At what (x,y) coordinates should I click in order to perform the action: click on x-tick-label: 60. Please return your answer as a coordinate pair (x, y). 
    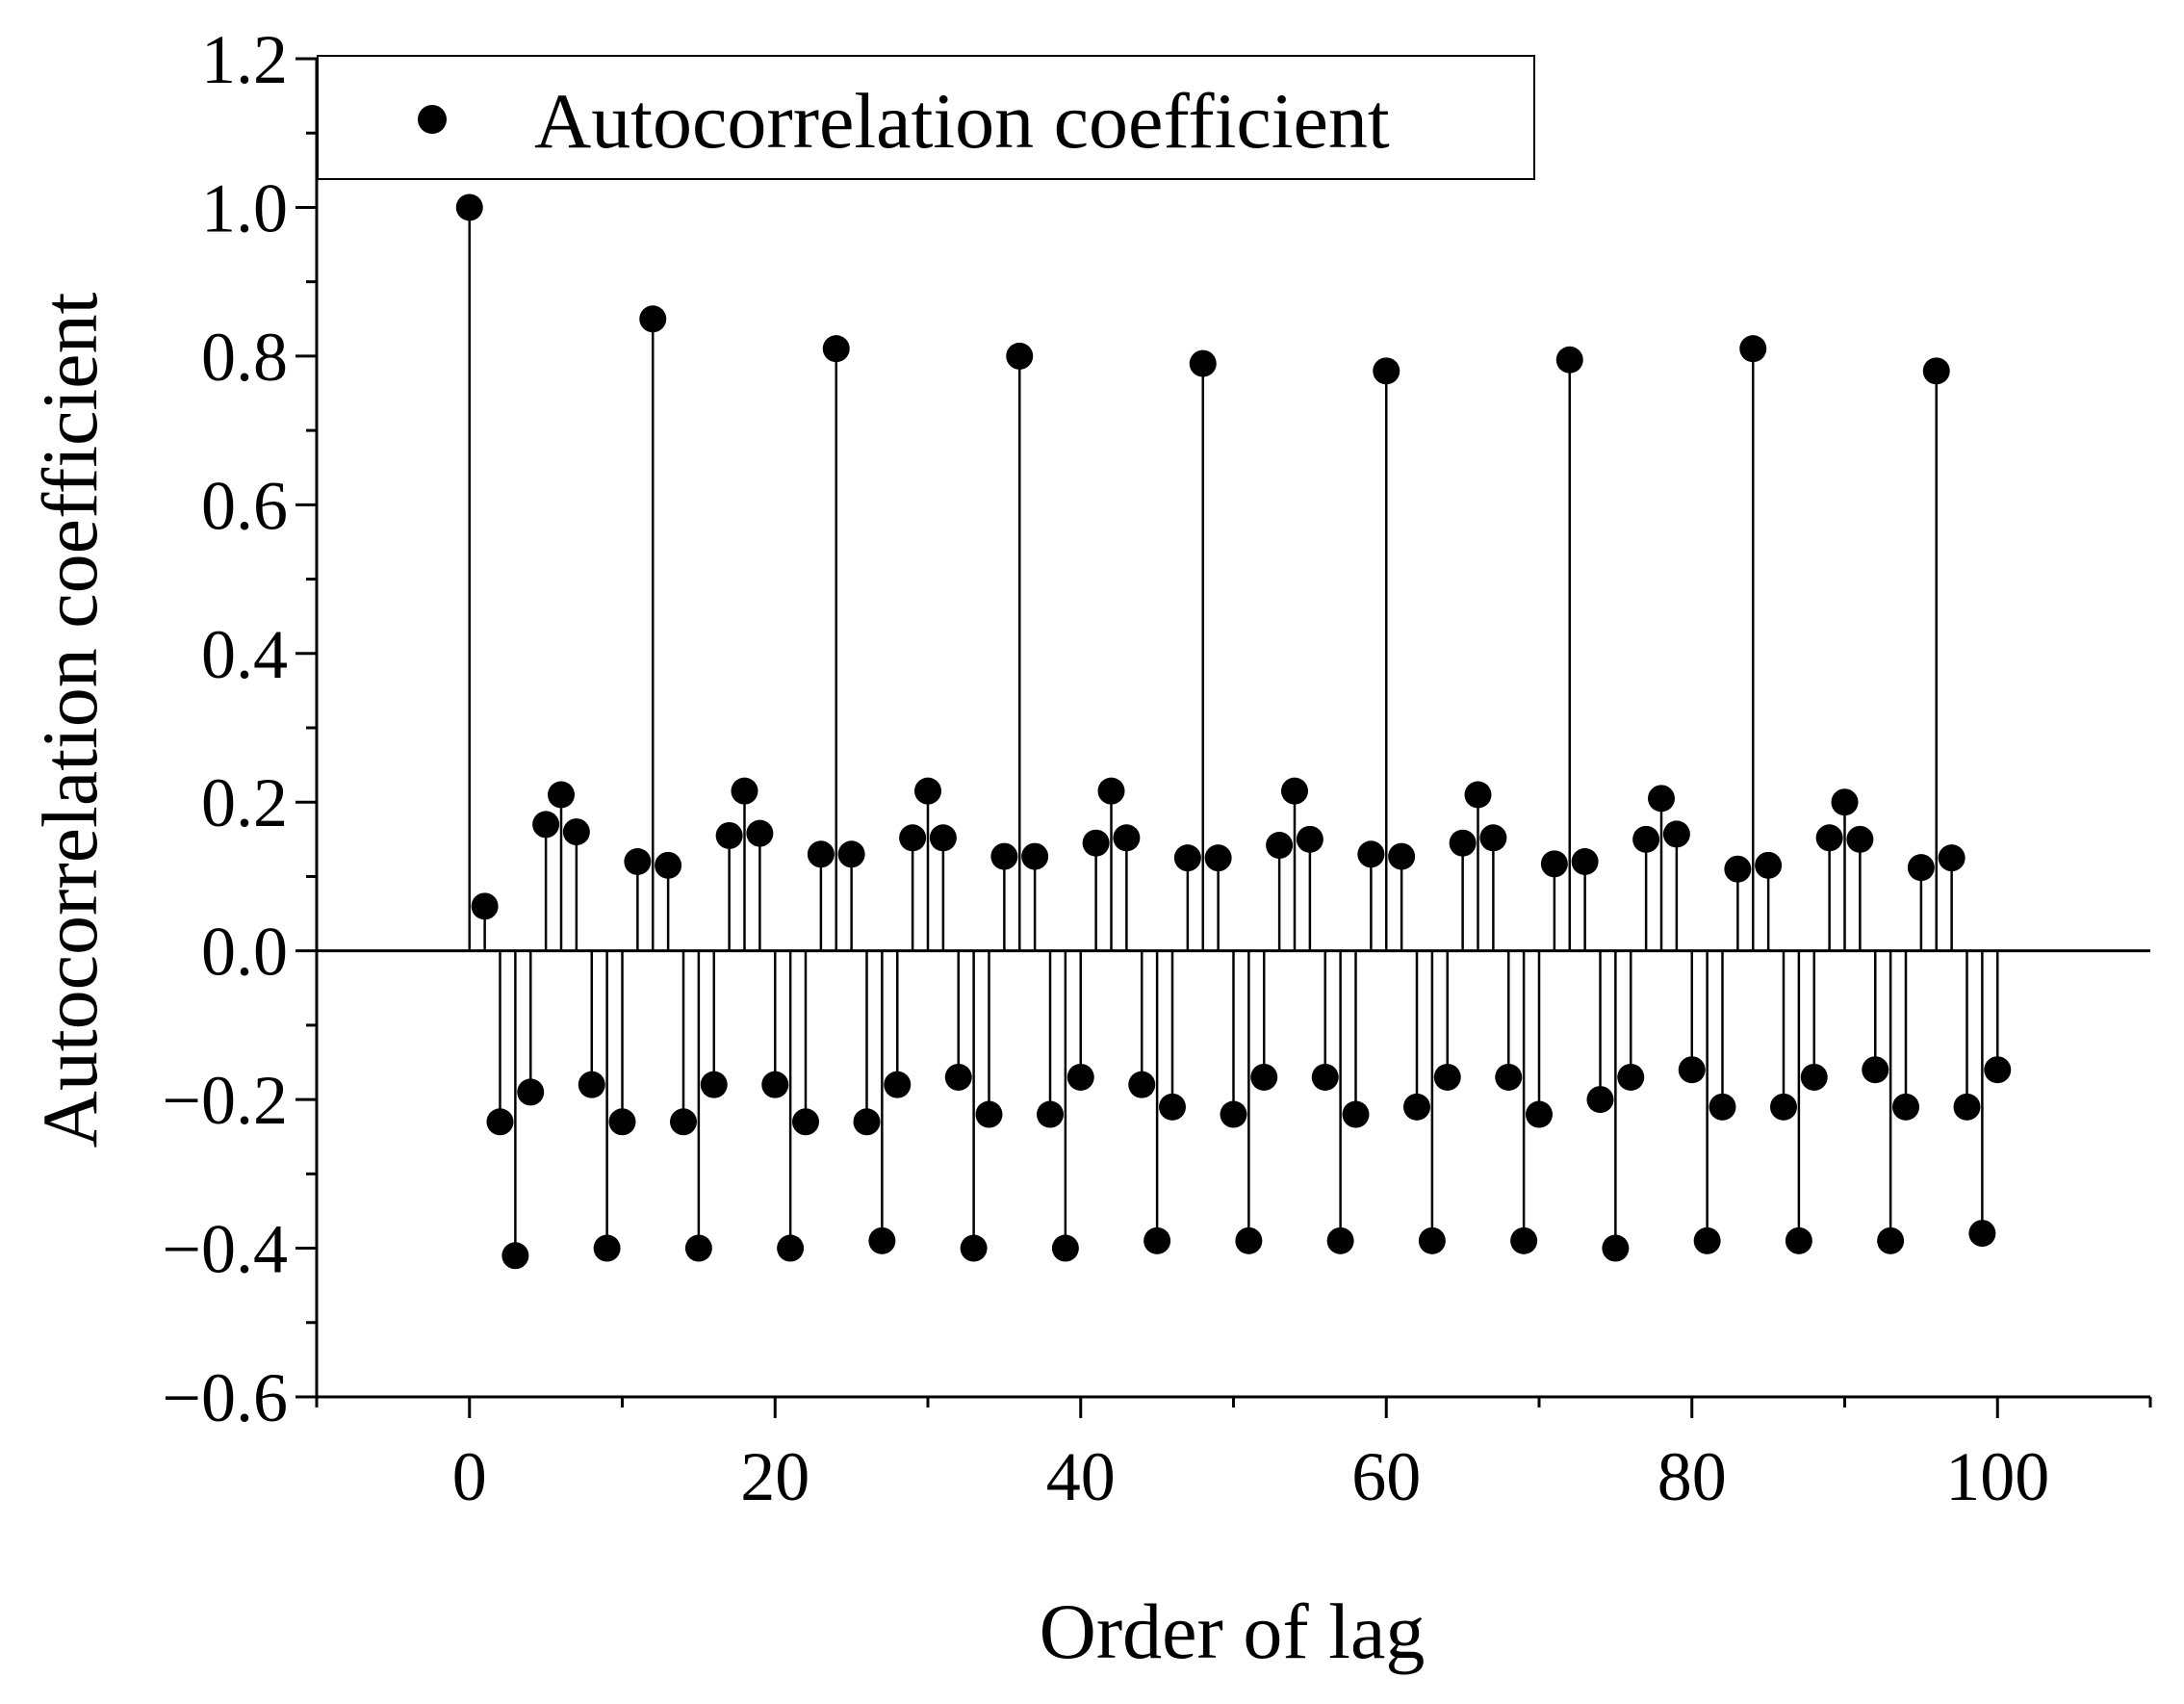
    Looking at the image, I should click on (1386, 1476).